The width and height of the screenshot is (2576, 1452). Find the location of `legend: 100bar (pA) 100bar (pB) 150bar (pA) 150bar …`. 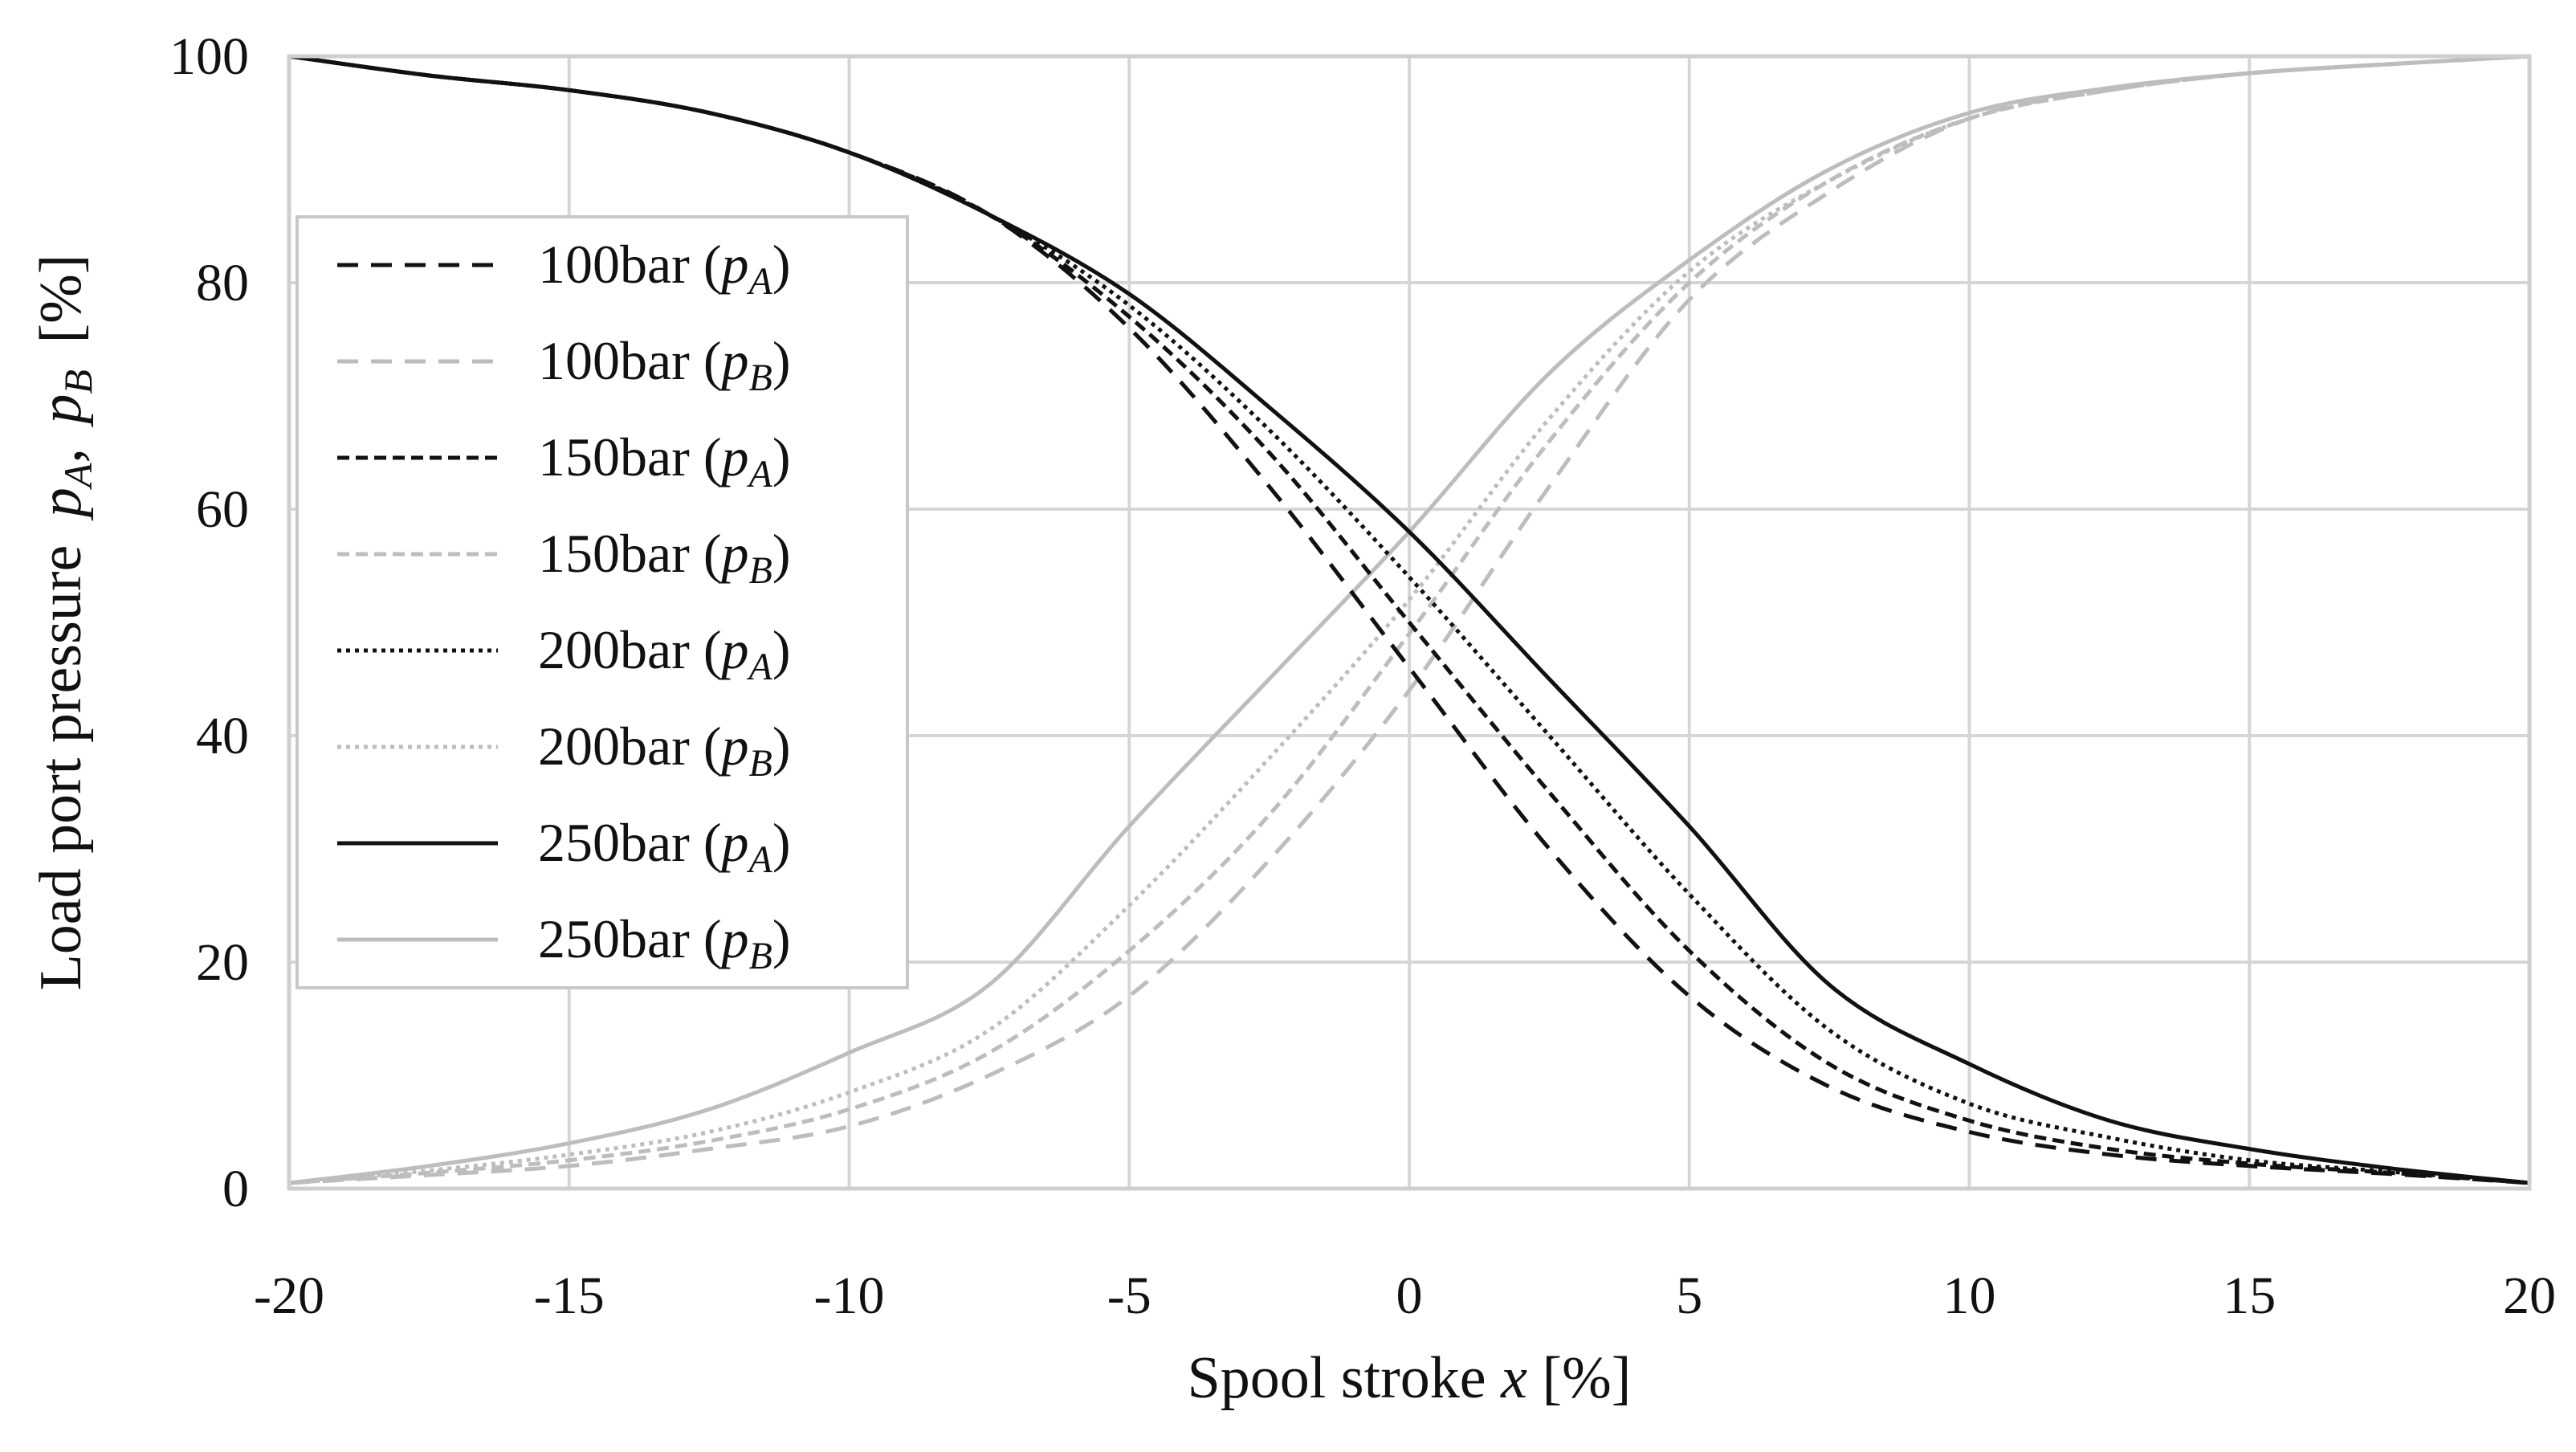

legend: 100bar (pA) 100bar (pB) 150bar (pA) 150bar … is located at coordinates (602, 602).